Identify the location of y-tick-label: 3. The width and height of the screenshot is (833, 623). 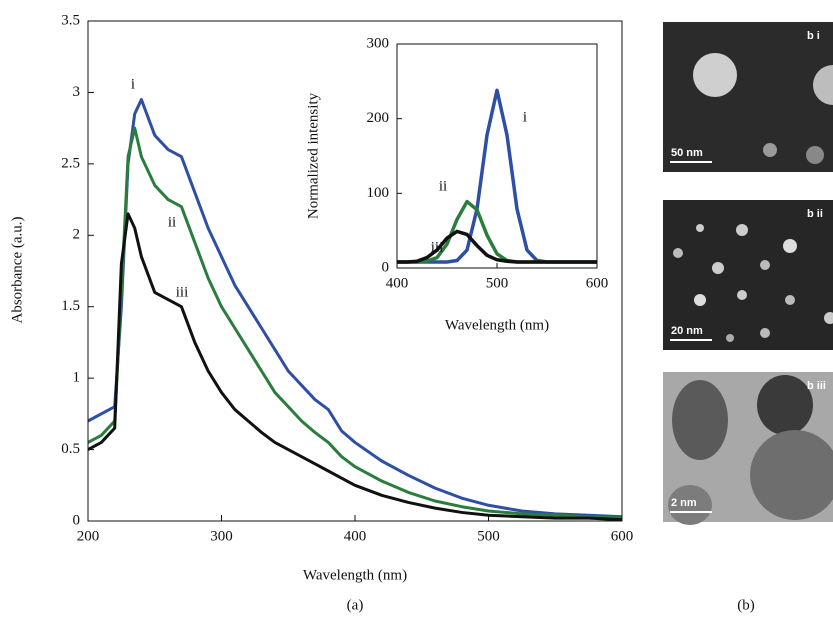
(77, 92).